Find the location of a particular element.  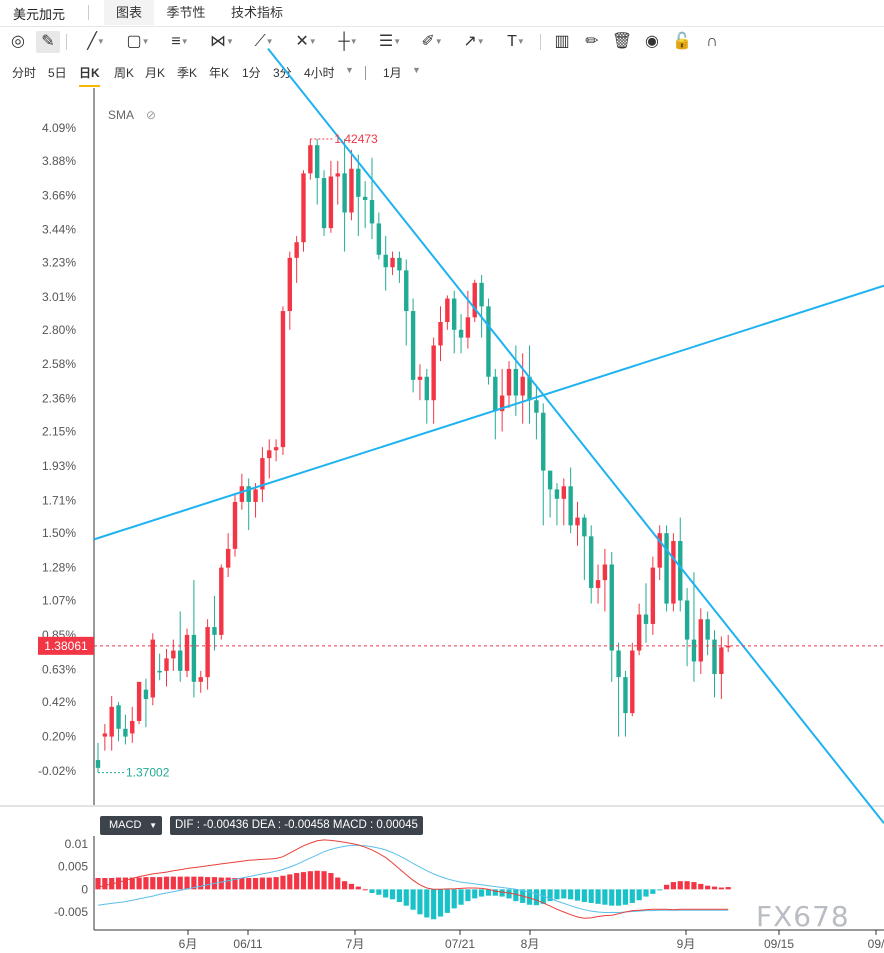

period-3min: 3分 is located at coordinates (282, 73).